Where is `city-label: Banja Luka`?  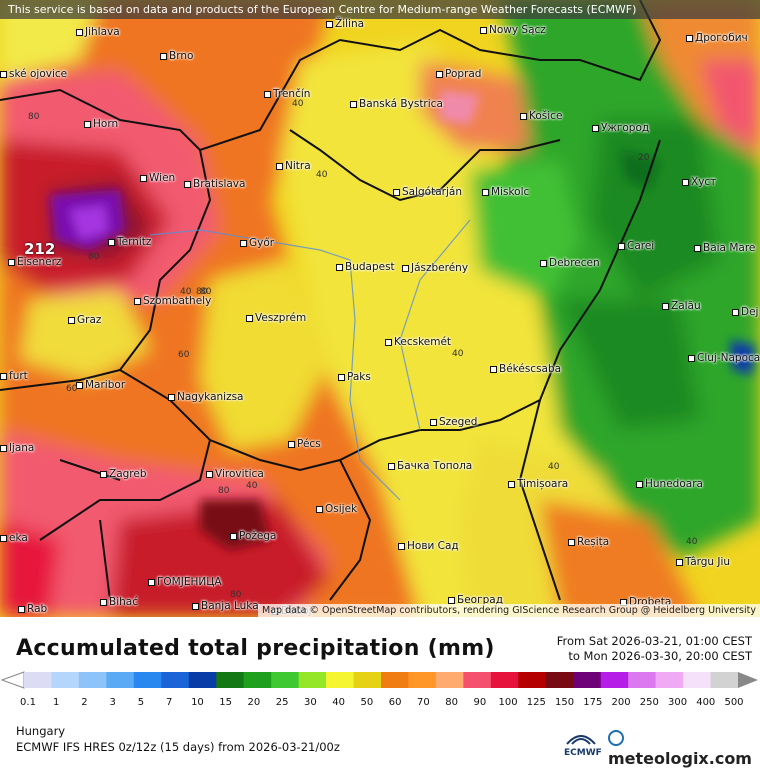 city-label: Banja Luka is located at coordinates (225, 606).